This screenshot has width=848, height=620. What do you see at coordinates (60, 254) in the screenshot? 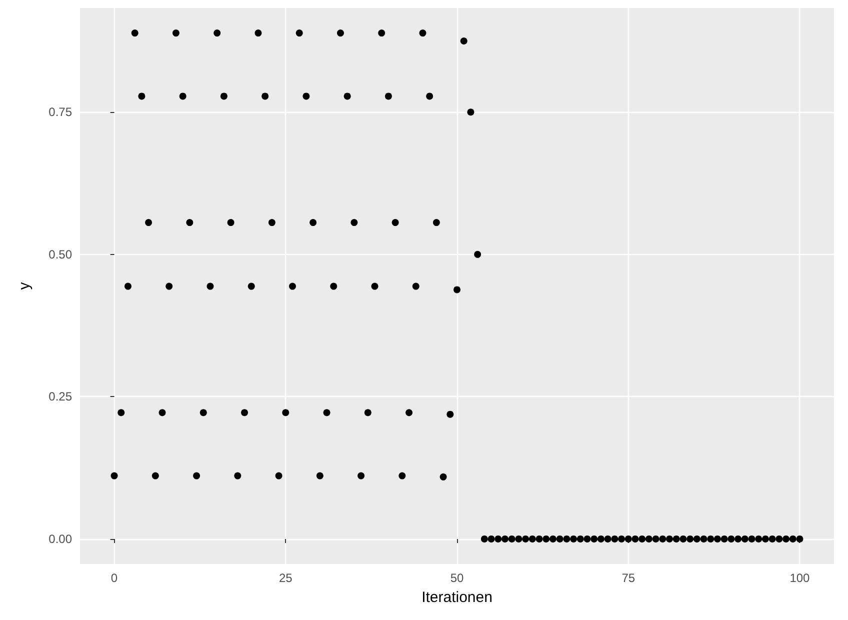
I see `y-tick-label: 0.50` at bounding box center [60, 254].